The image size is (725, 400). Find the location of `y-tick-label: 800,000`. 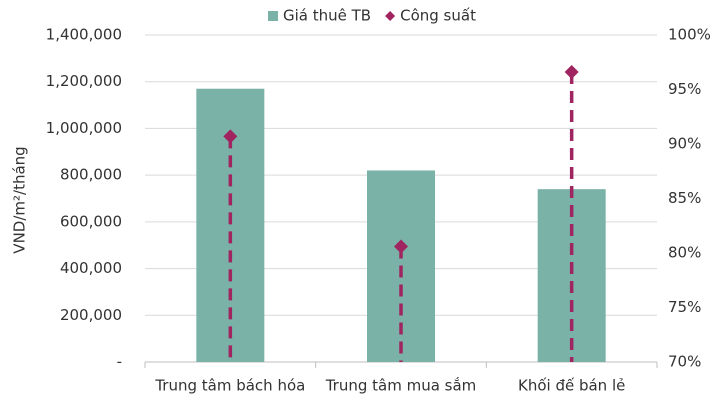

y-tick-label: 800,000 is located at coordinates (91, 175).